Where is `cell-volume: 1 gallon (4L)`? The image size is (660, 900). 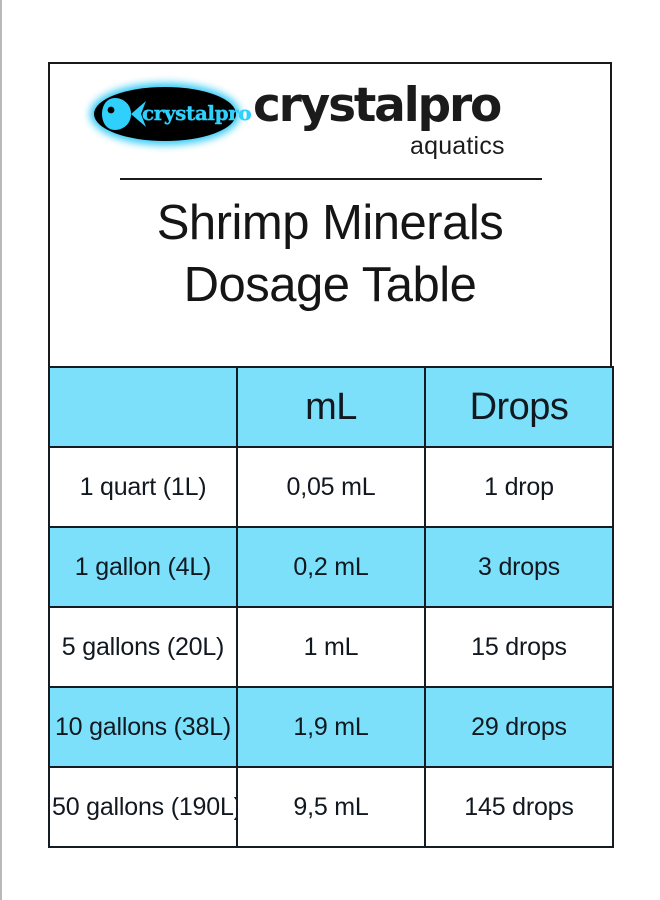 cell-volume: 1 gallon (4L) is located at coordinates (143, 567).